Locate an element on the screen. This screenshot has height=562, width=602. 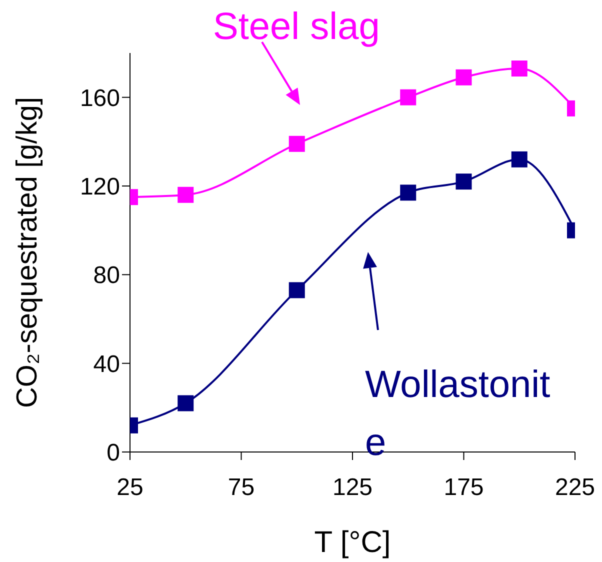
y-axis-title: CO₂-sequestrated [g/kg] is located at coordinates (27, 252).